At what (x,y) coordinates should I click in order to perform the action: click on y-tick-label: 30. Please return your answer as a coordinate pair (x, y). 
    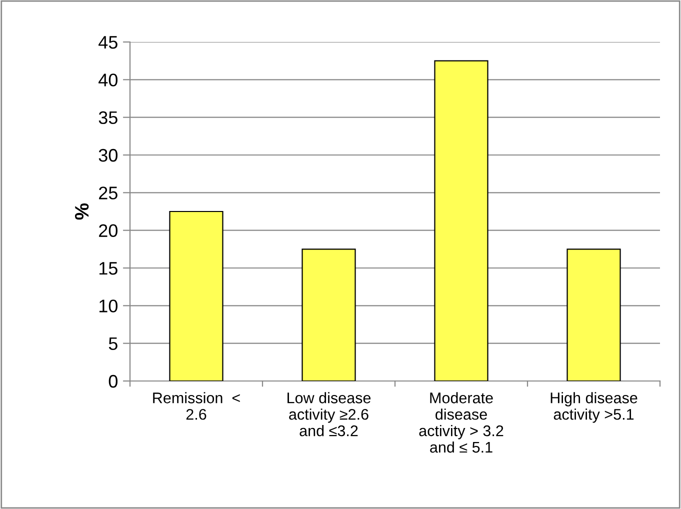
    Looking at the image, I should click on (108, 155).